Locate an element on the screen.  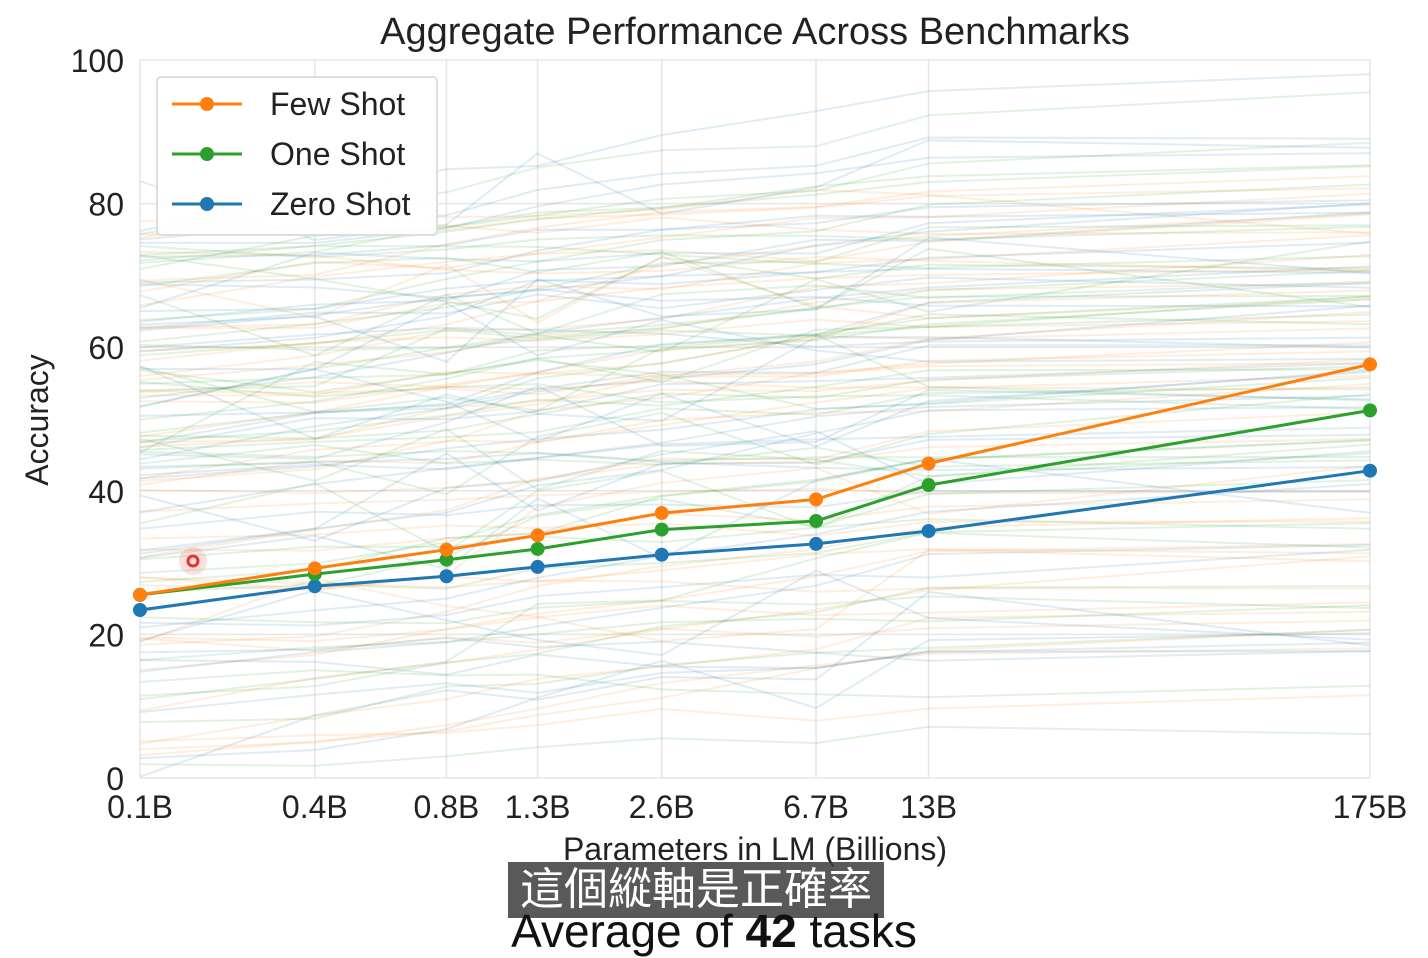
caption-prefix: Average of is located at coordinates (628, 931).